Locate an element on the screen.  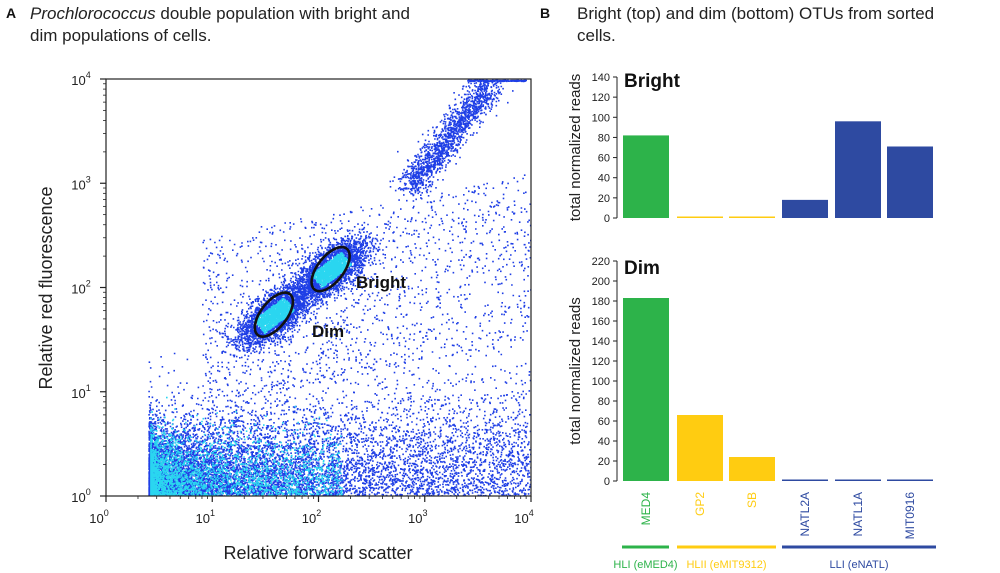
category-labels: MED4 GP2 SB NATL2A NATL1A MIT0916 is located at coordinates (778, 516).